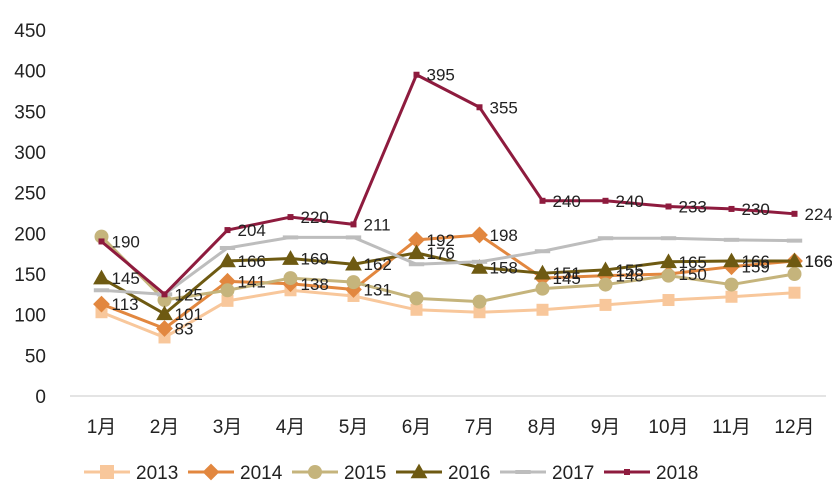 This screenshot has height=498, width=832. I want to click on data-label-2014: 131, so click(378, 289).